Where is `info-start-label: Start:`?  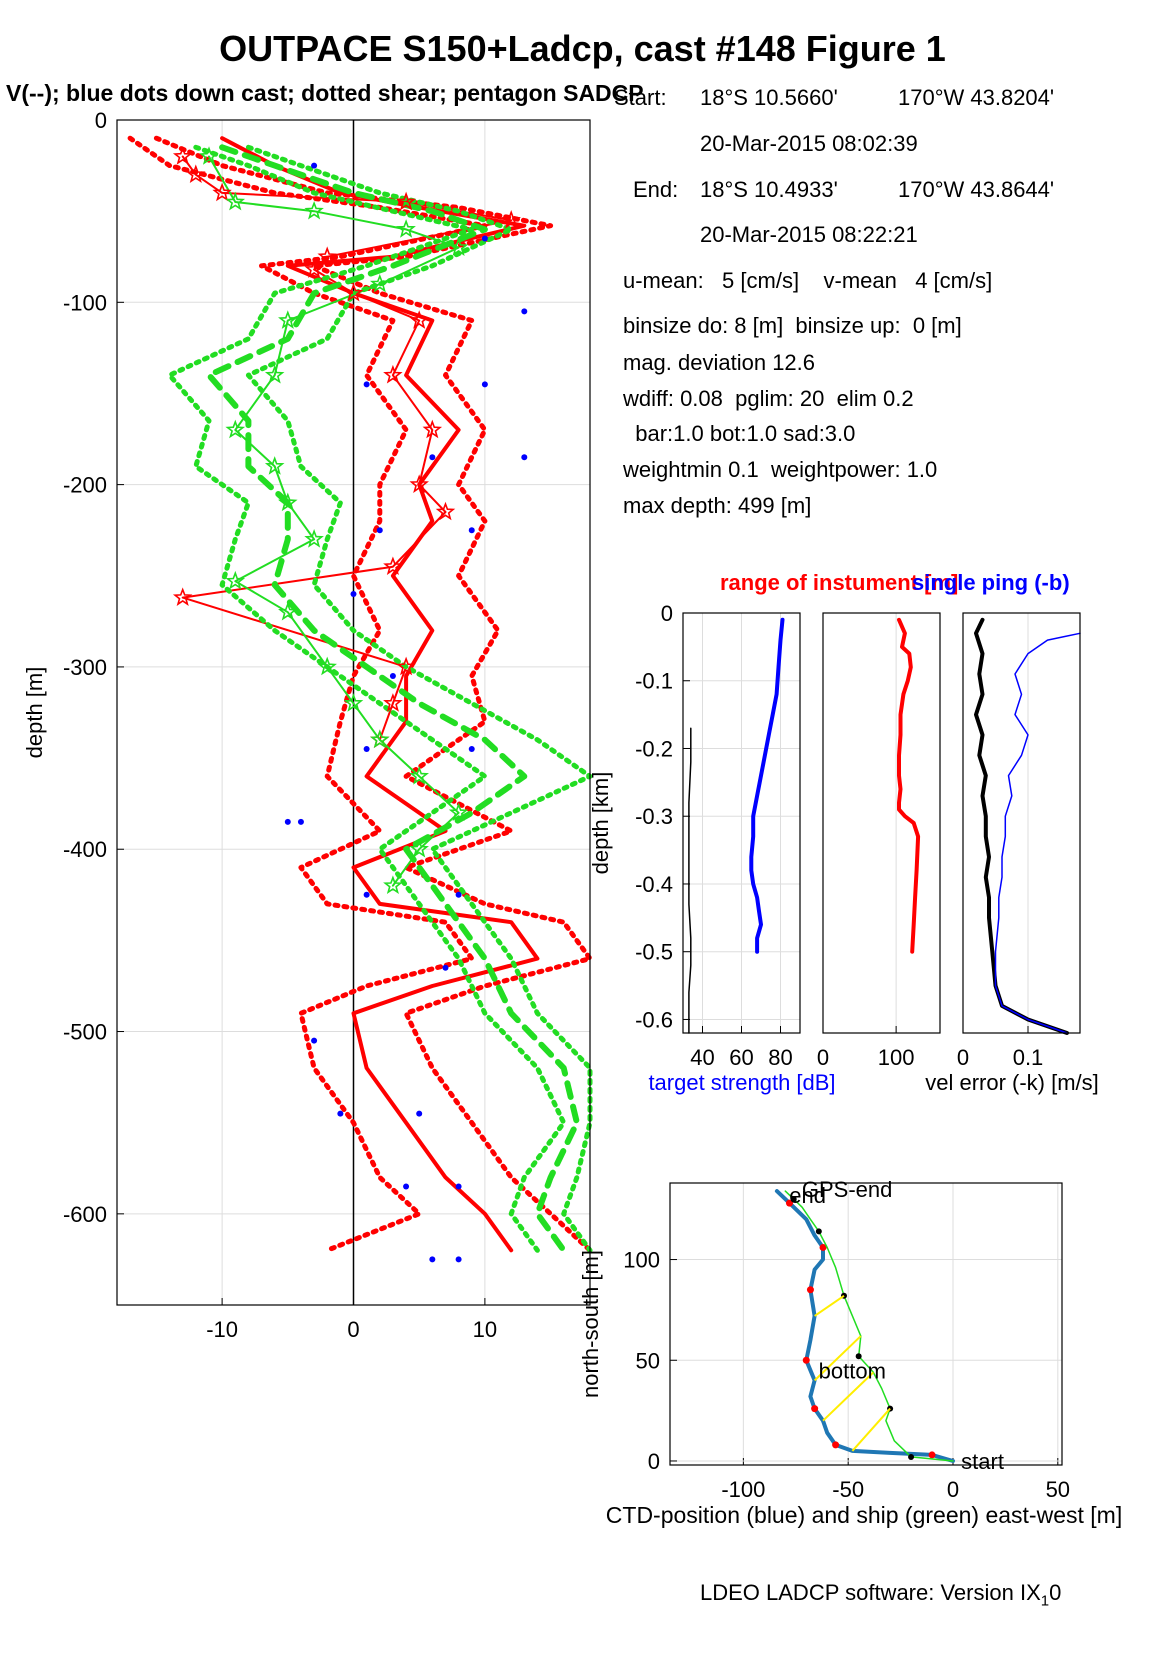 info-start-label: Start: is located at coordinates (640, 97).